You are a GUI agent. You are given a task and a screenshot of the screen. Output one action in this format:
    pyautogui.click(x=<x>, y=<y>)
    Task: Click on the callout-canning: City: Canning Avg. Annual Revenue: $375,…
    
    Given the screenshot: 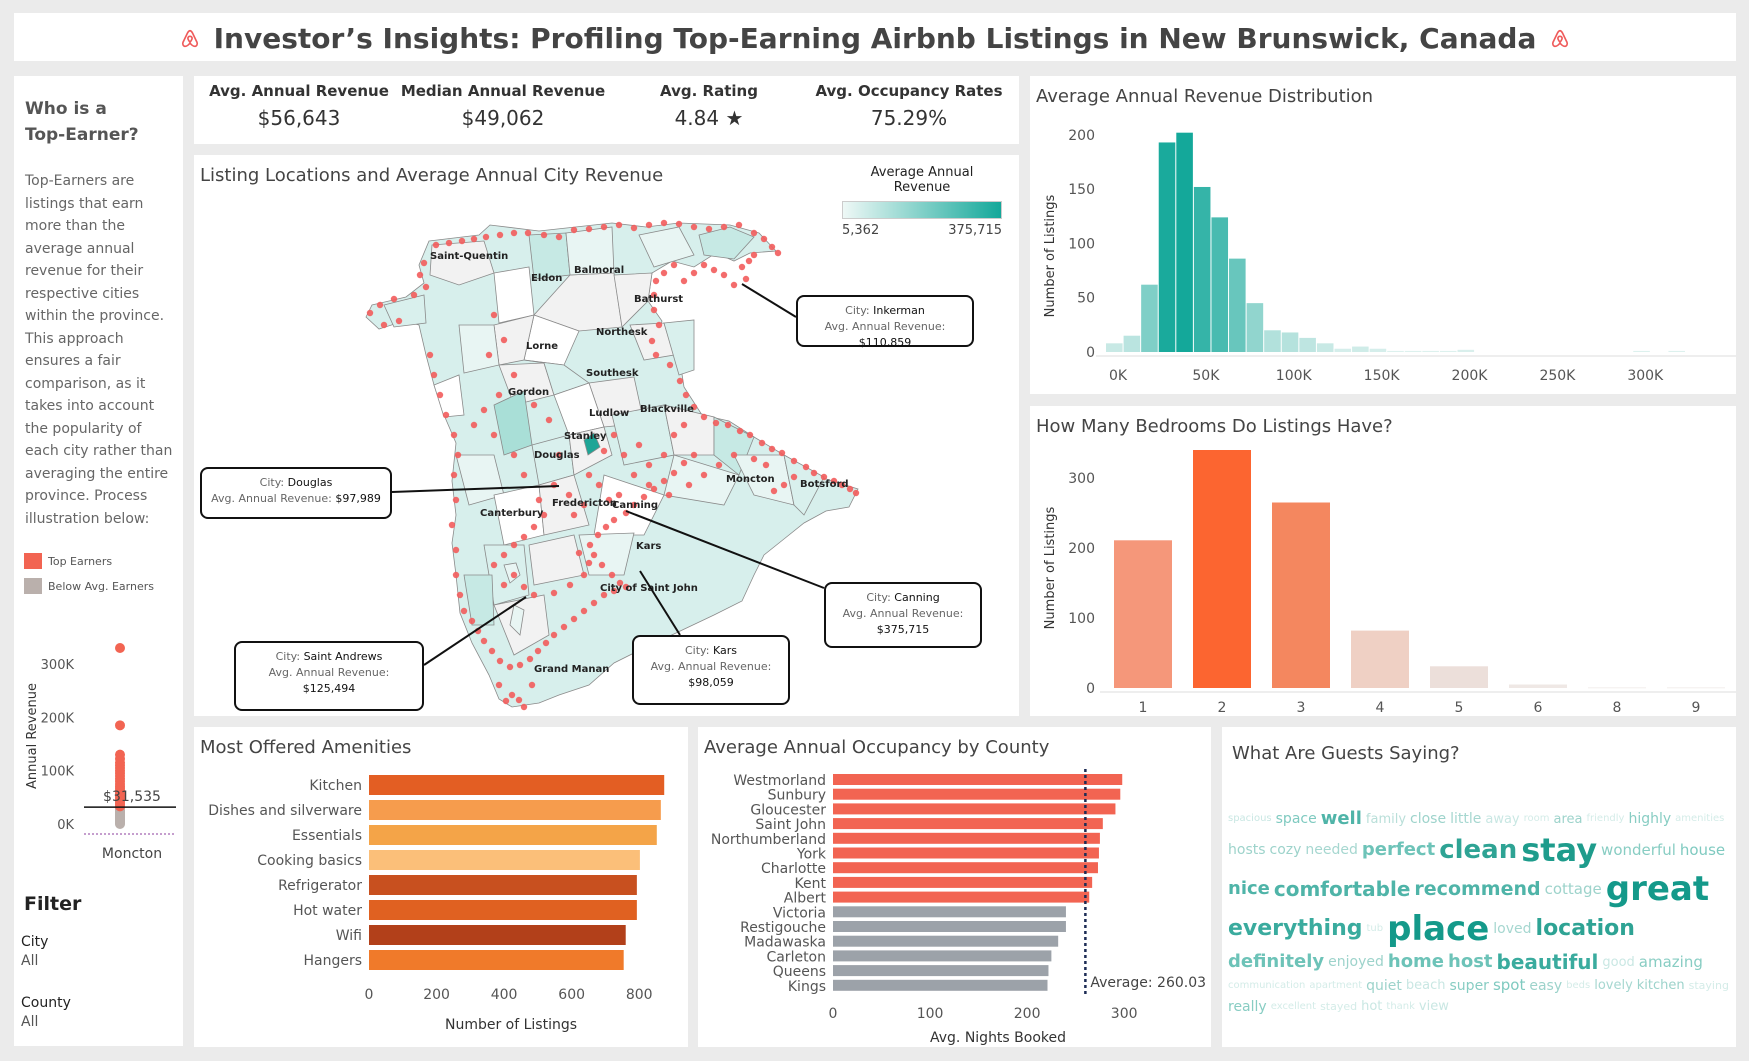 What is the action you would take?
    pyautogui.click(x=903, y=615)
    